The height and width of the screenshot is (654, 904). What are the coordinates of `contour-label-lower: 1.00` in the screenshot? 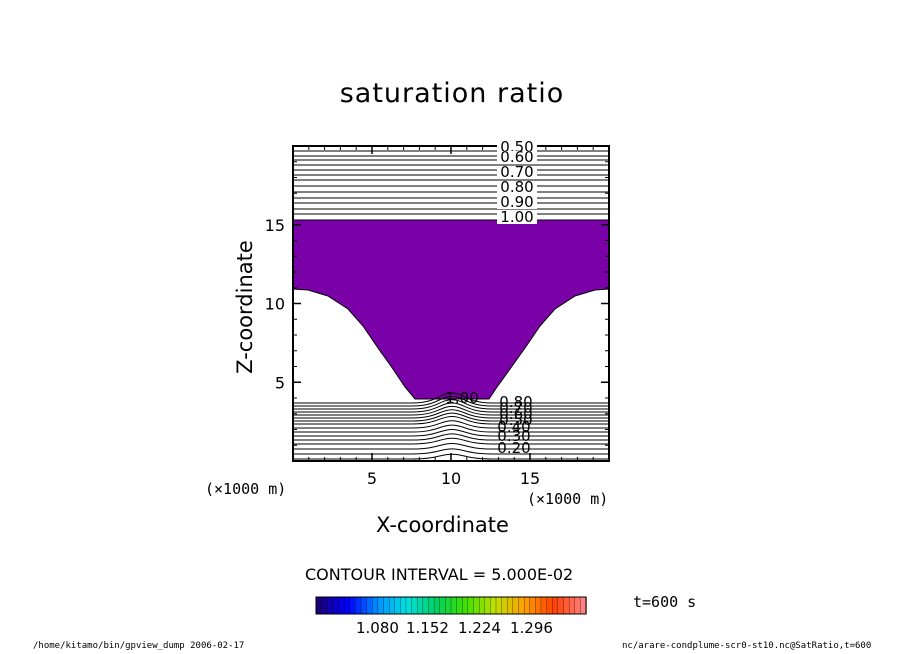 It's located at (461, 398).